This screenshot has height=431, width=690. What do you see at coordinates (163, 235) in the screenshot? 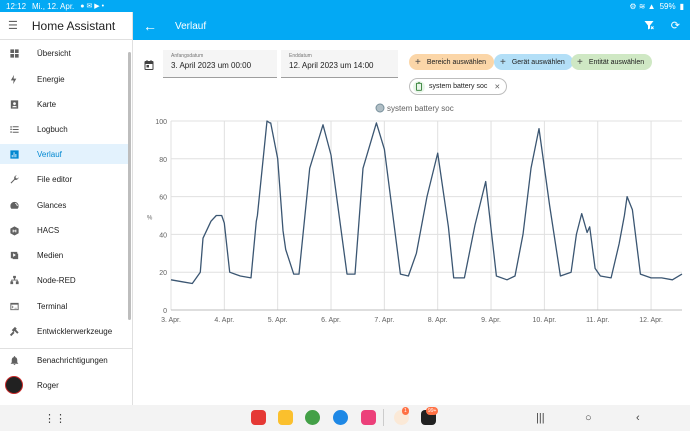
I see `y-tick-label: 40` at bounding box center [163, 235].